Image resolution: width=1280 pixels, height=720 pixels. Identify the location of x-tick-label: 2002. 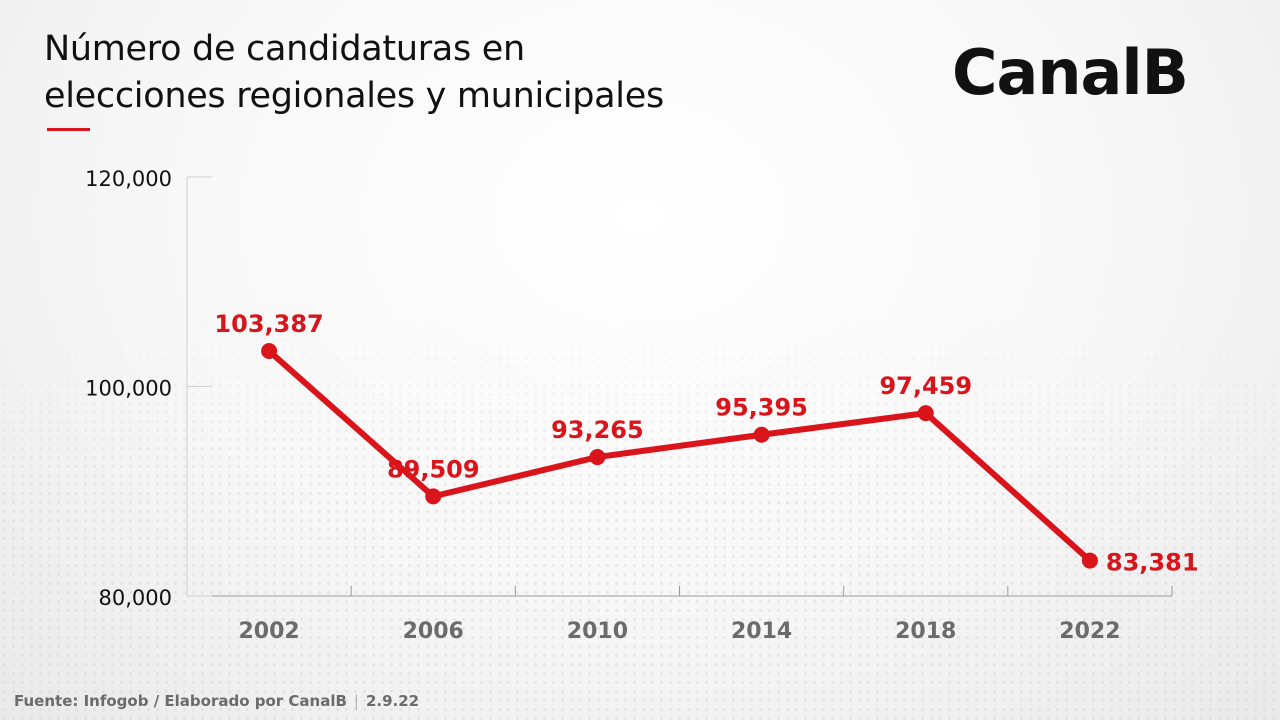
(268, 631).